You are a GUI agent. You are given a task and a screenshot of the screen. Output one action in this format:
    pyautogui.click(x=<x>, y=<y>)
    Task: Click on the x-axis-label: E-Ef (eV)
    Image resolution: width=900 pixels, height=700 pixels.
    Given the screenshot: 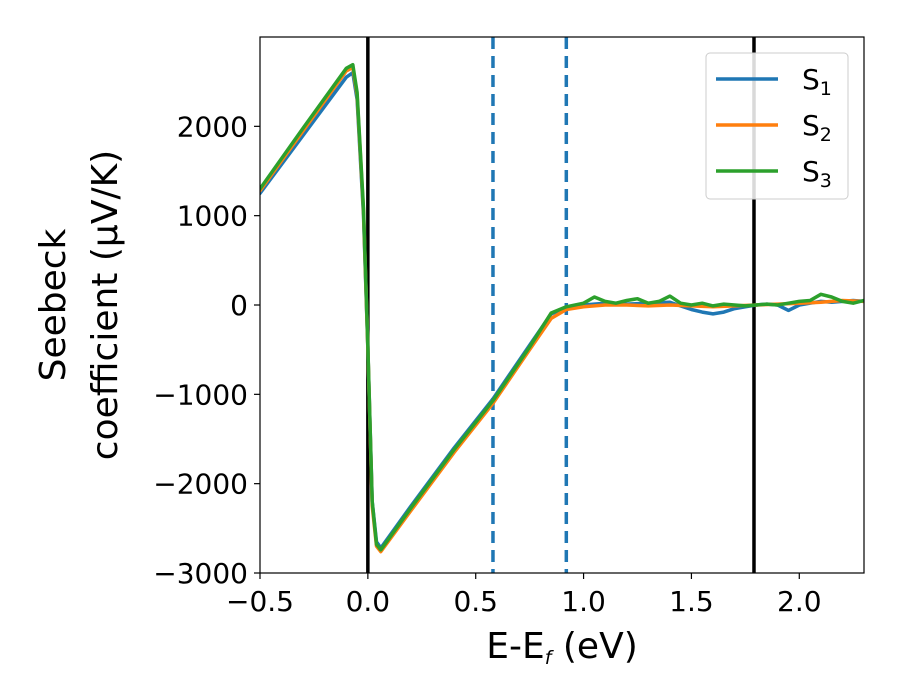 What is the action you would take?
    pyautogui.click(x=562, y=647)
    